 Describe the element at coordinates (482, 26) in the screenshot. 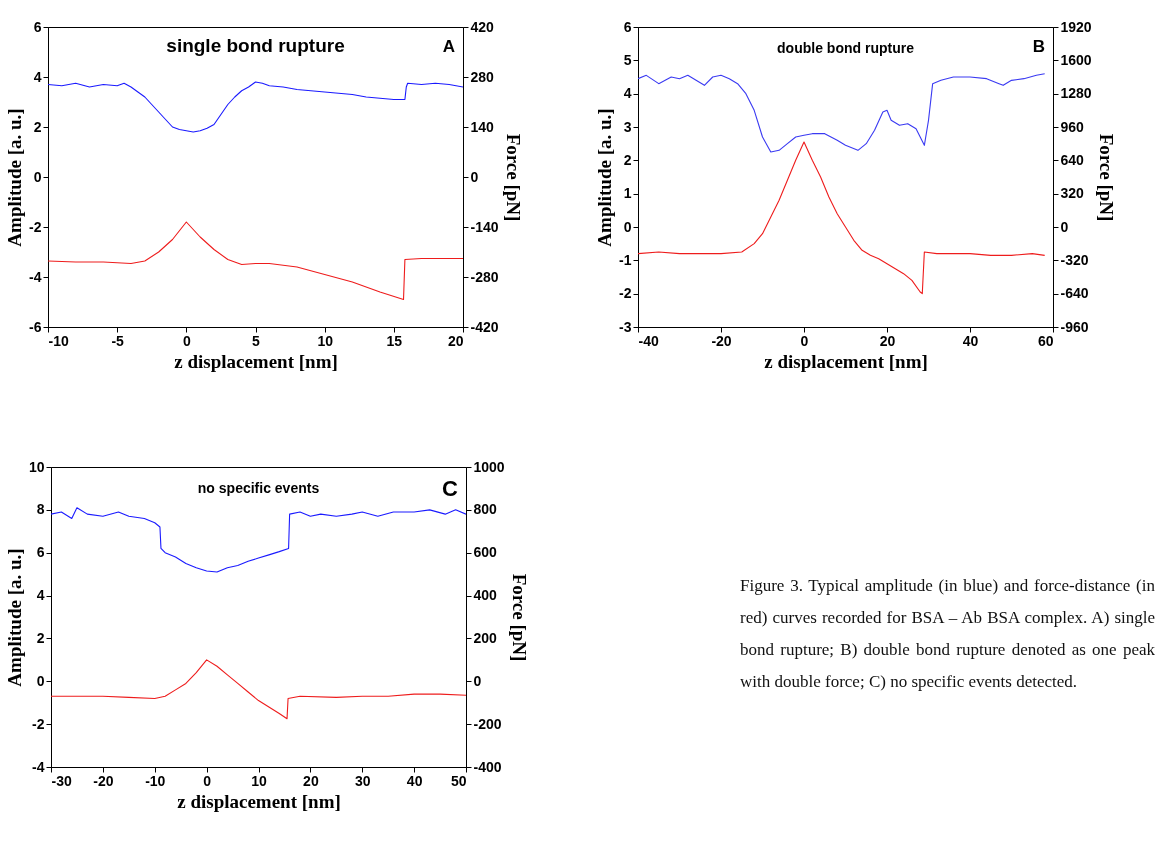

I see `y2-tick-label: 420` at that location.